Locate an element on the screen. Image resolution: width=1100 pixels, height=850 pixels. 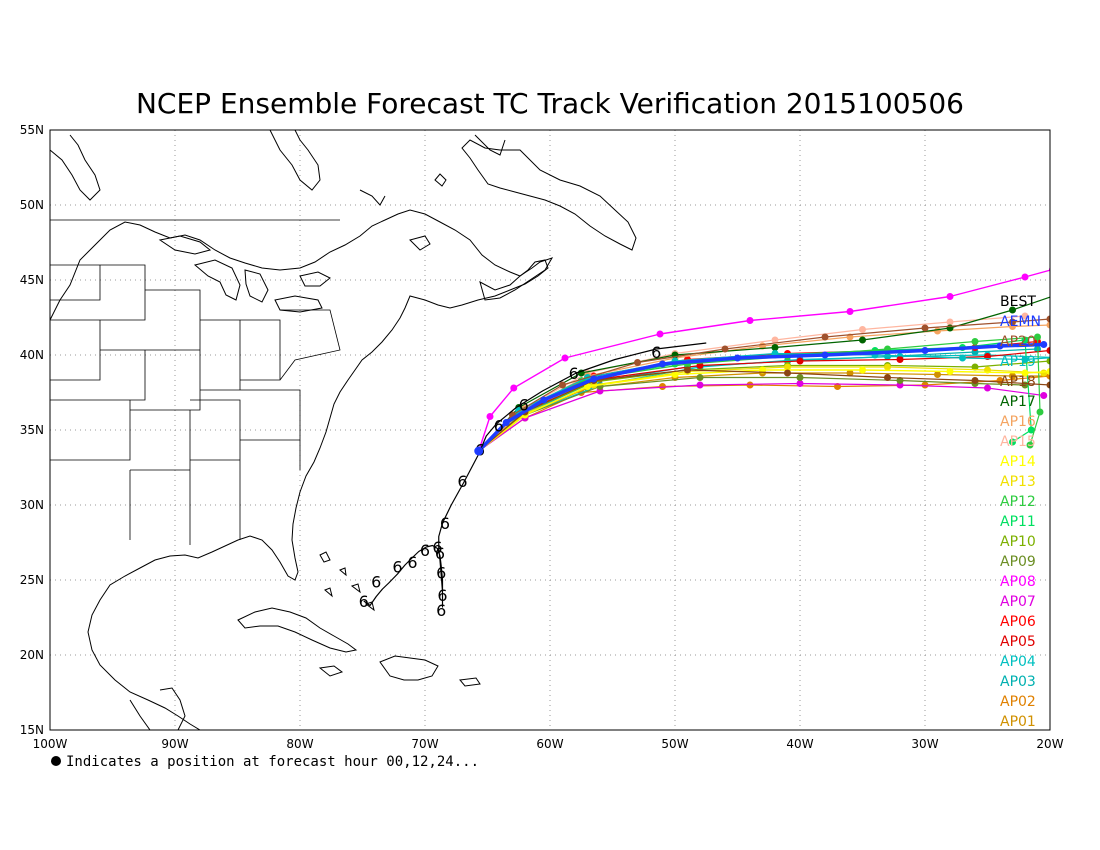
initial-position-dot is located at coordinates (479, 451).